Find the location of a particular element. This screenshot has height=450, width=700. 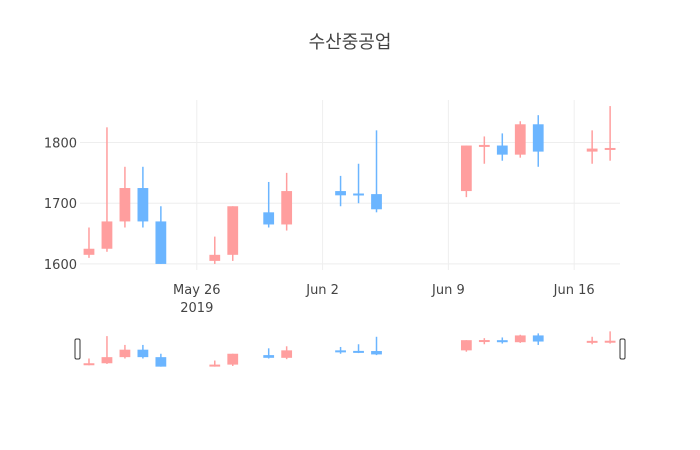

range-slider is located at coordinates (350, 349).